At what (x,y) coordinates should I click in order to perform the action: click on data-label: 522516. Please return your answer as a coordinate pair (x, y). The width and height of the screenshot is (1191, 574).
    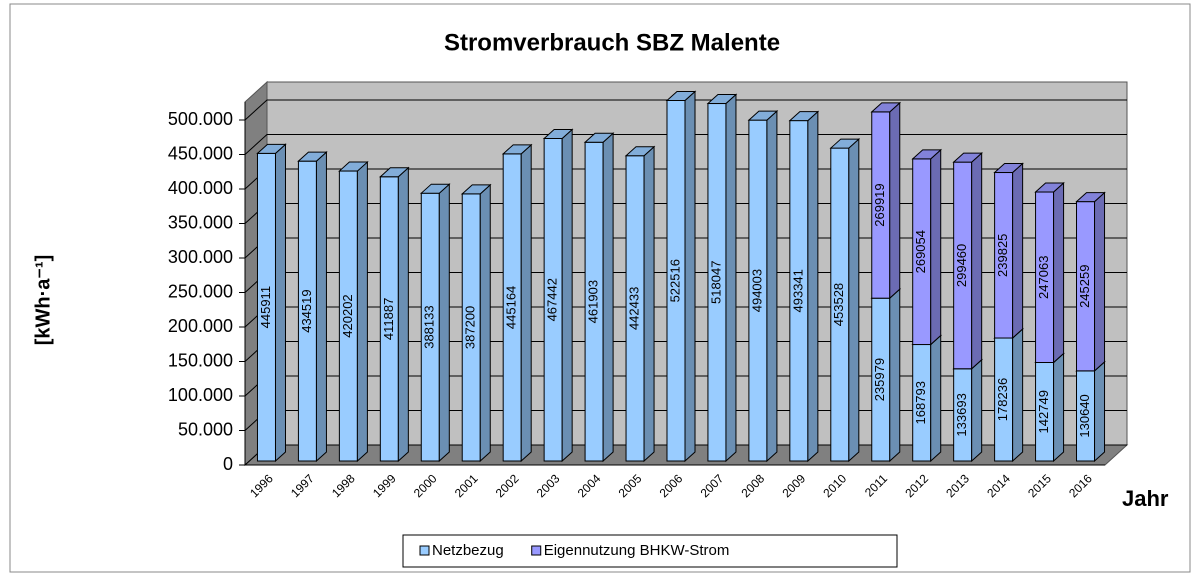
    Looking at the image, I should click on (674, 280).